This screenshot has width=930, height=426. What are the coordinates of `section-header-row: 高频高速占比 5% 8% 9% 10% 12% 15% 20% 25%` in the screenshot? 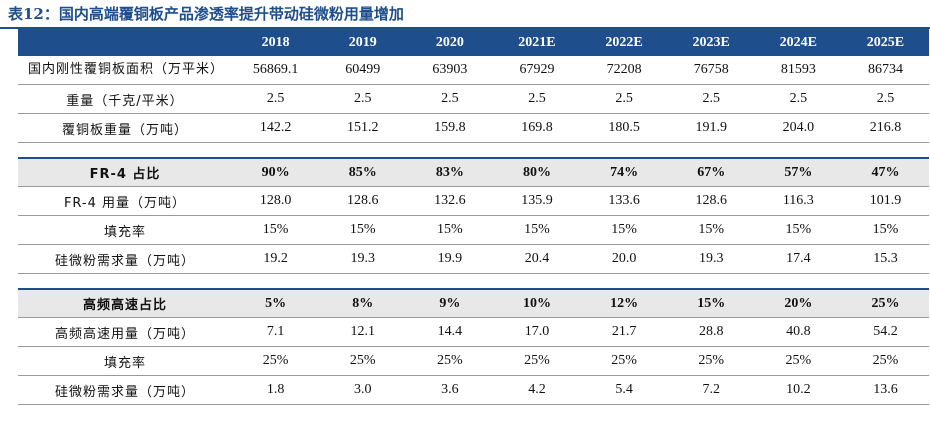 It's located at (473, 303).